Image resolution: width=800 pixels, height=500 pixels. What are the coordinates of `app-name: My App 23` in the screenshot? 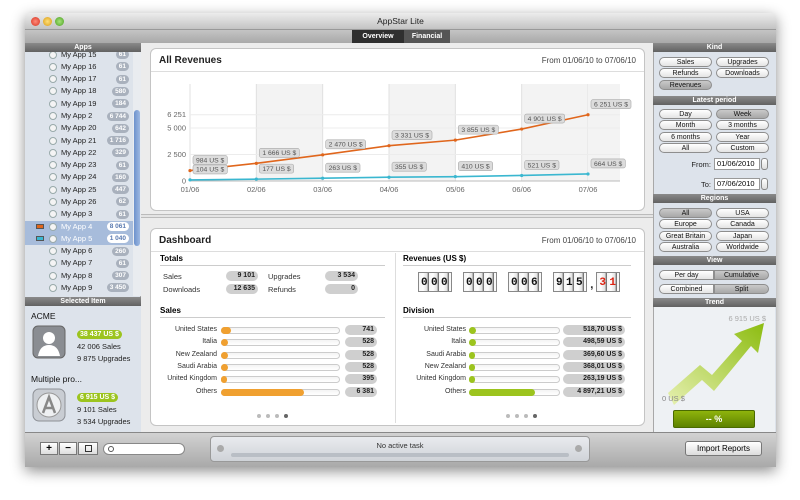 It's located at (79, 165).